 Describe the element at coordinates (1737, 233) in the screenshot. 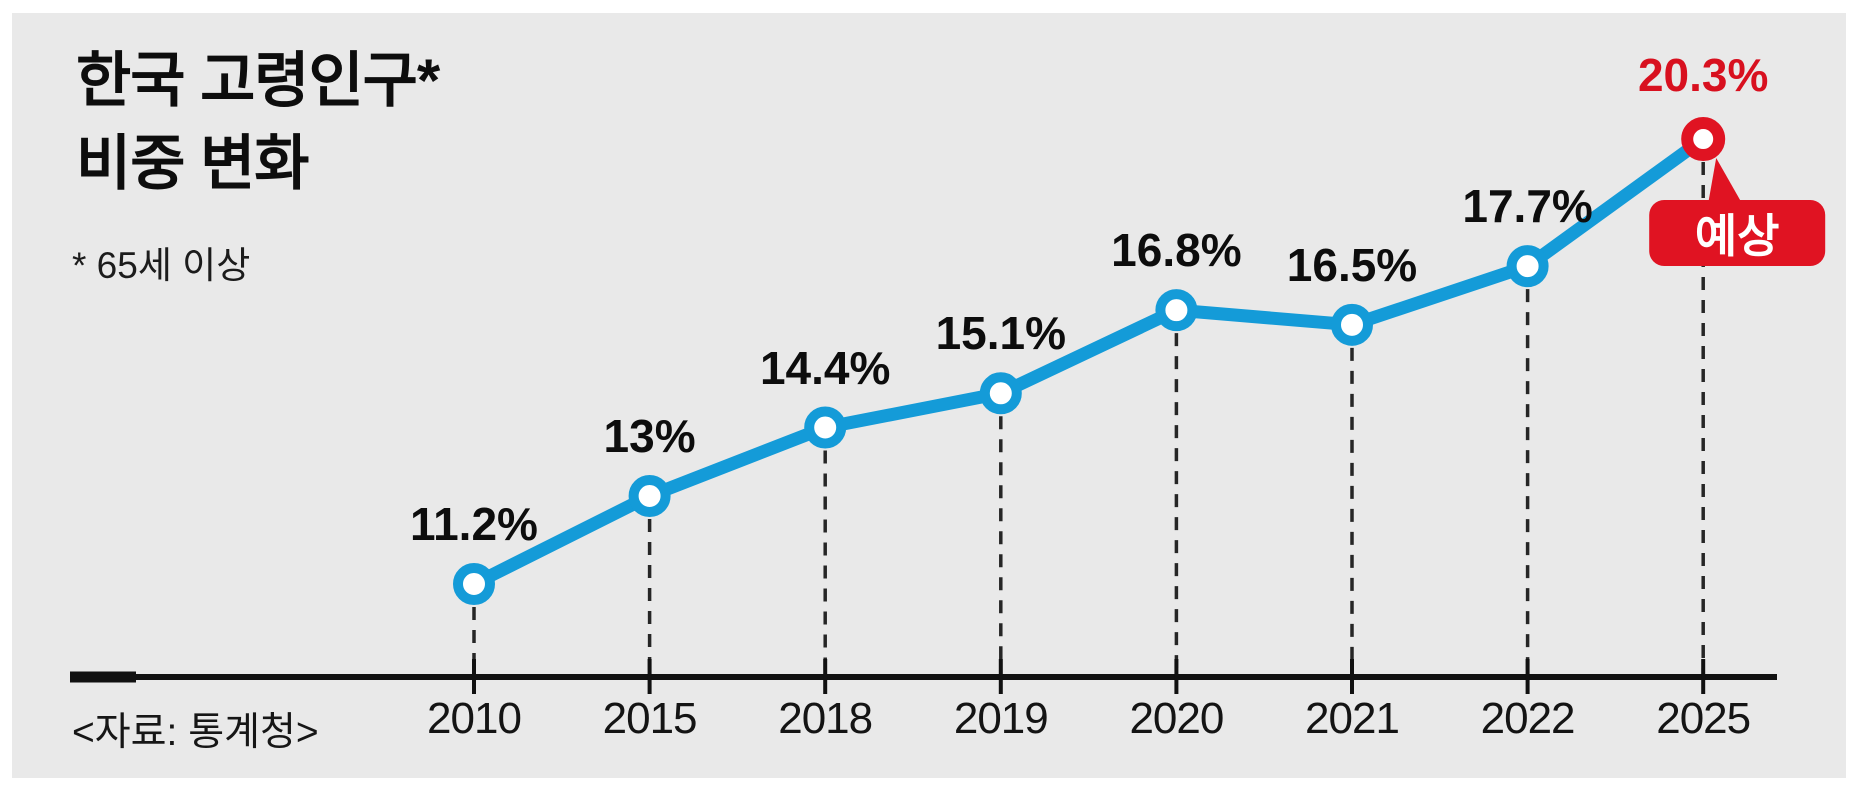

I see `forecast-bubble` at that location.